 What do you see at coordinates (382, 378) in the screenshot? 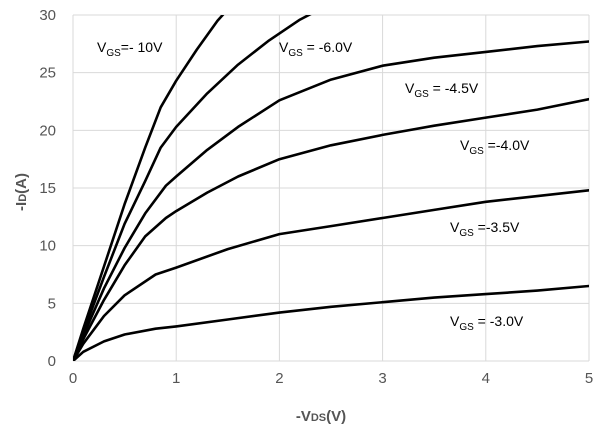
I see `x-tick-label: 3` at bounding box center [382, 378].